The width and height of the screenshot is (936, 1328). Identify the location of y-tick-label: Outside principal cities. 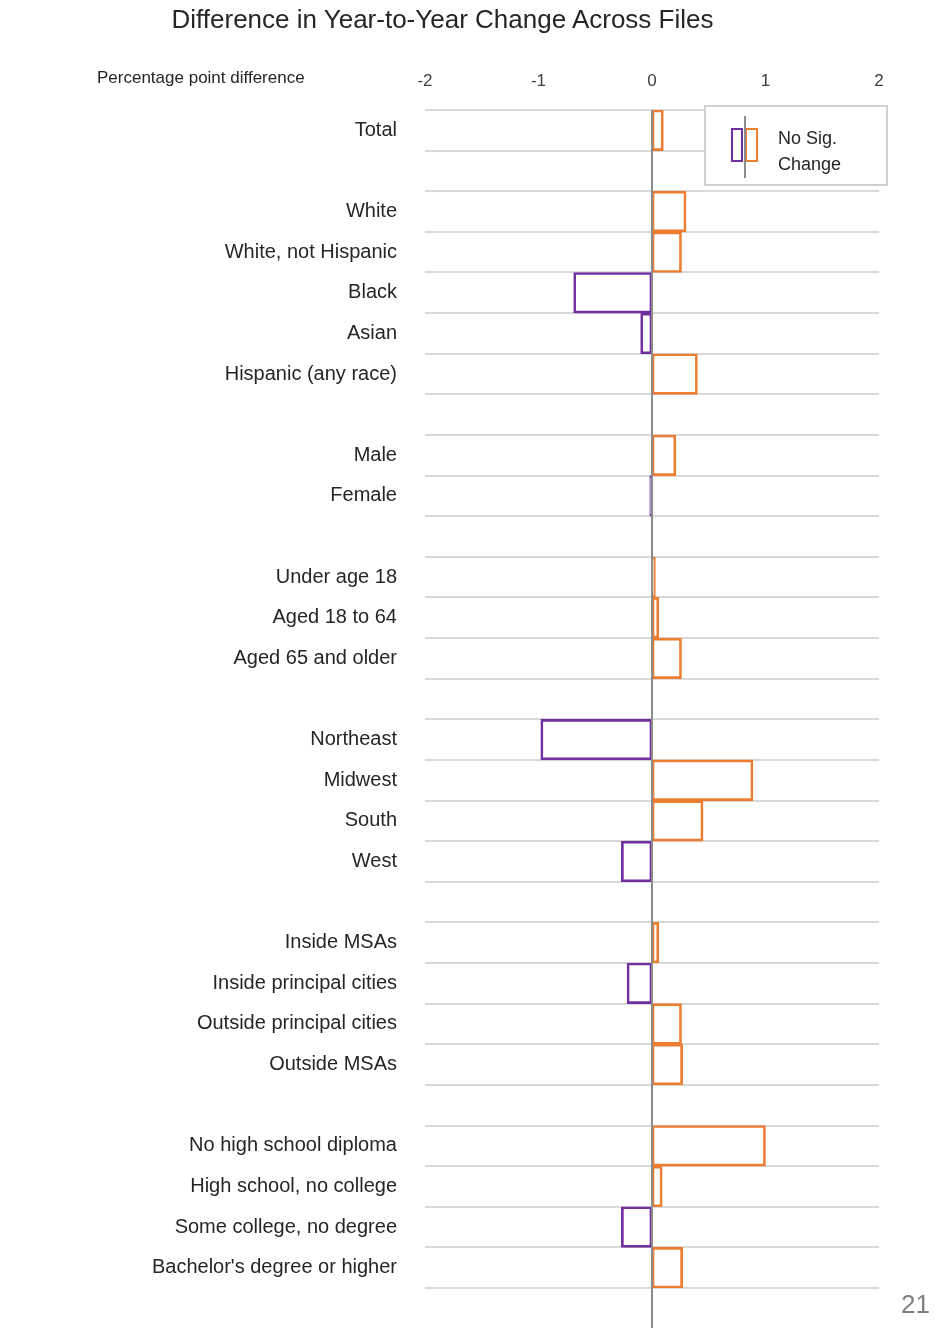
(296, 1022).